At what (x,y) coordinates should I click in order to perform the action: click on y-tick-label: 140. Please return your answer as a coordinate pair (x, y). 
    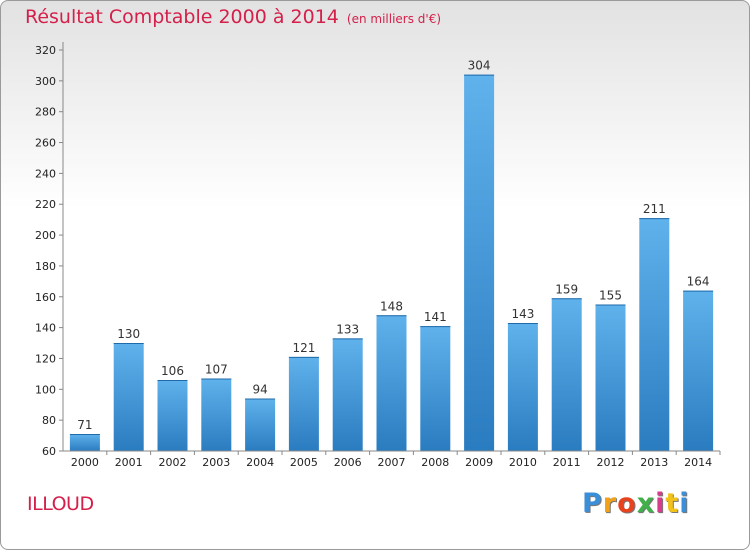
    Looking at the image, I should click on (45, 328).